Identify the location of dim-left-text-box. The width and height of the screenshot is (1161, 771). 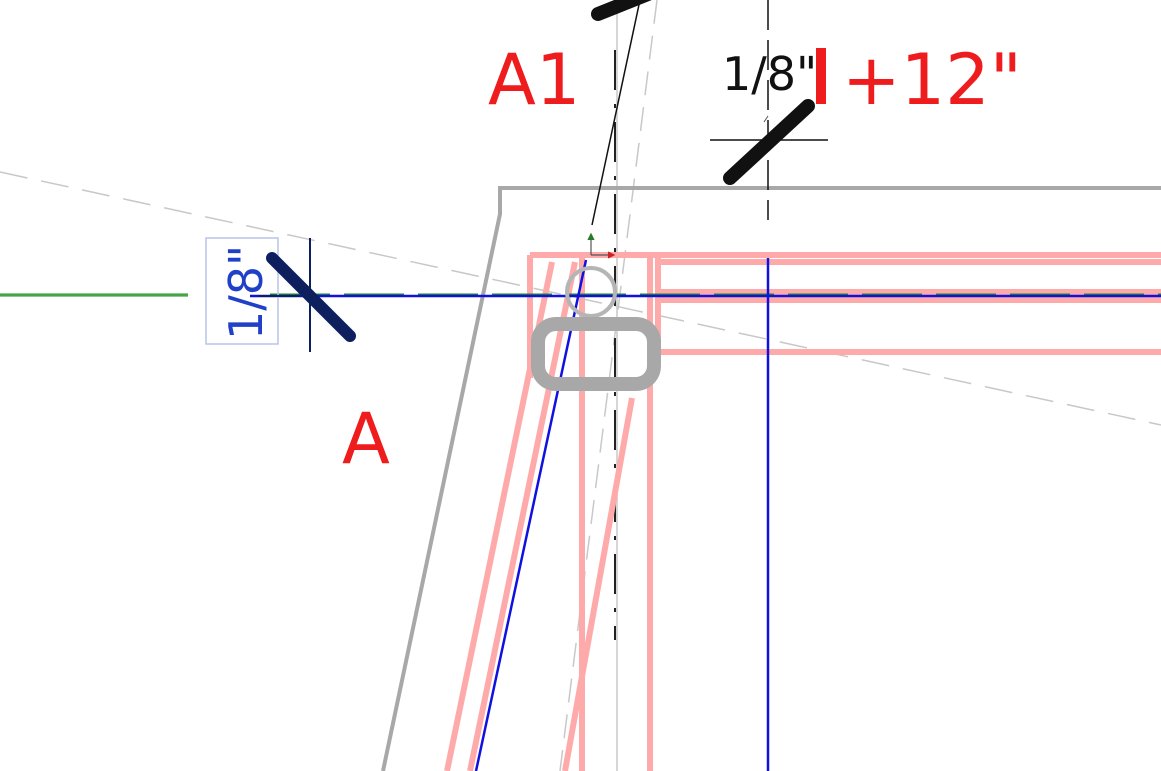
(242, 291).